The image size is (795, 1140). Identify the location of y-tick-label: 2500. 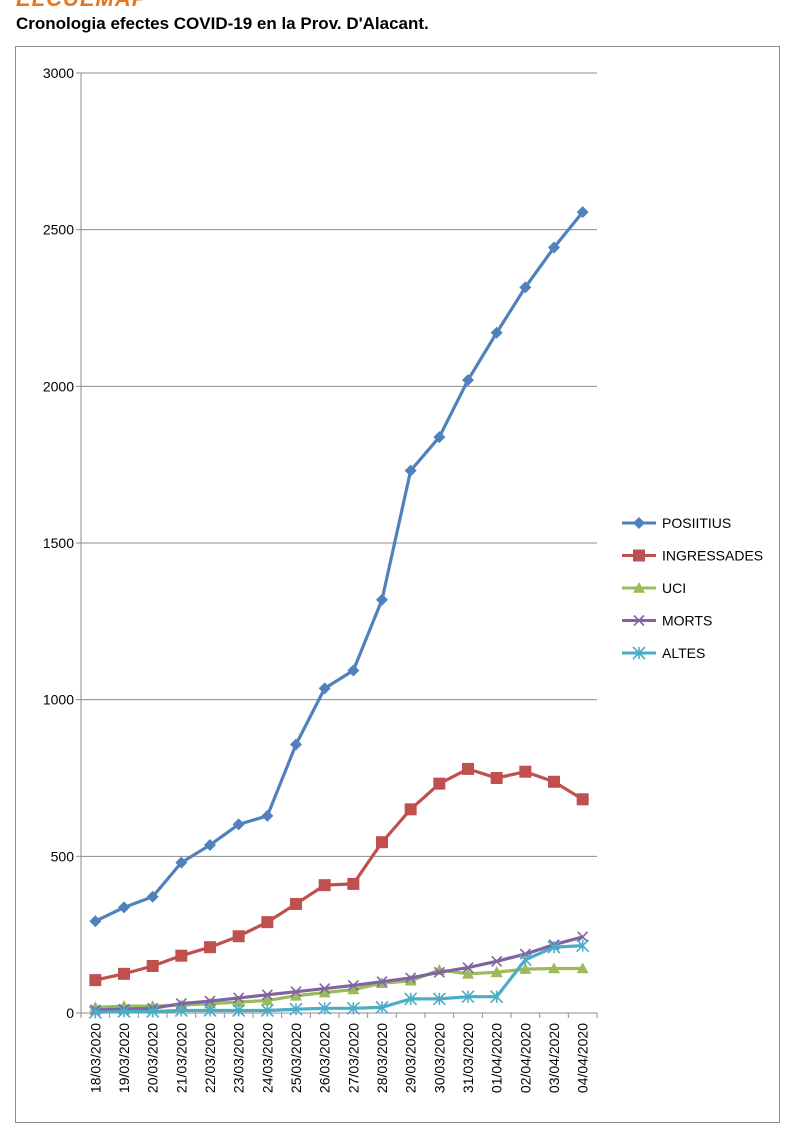
(58, 230).